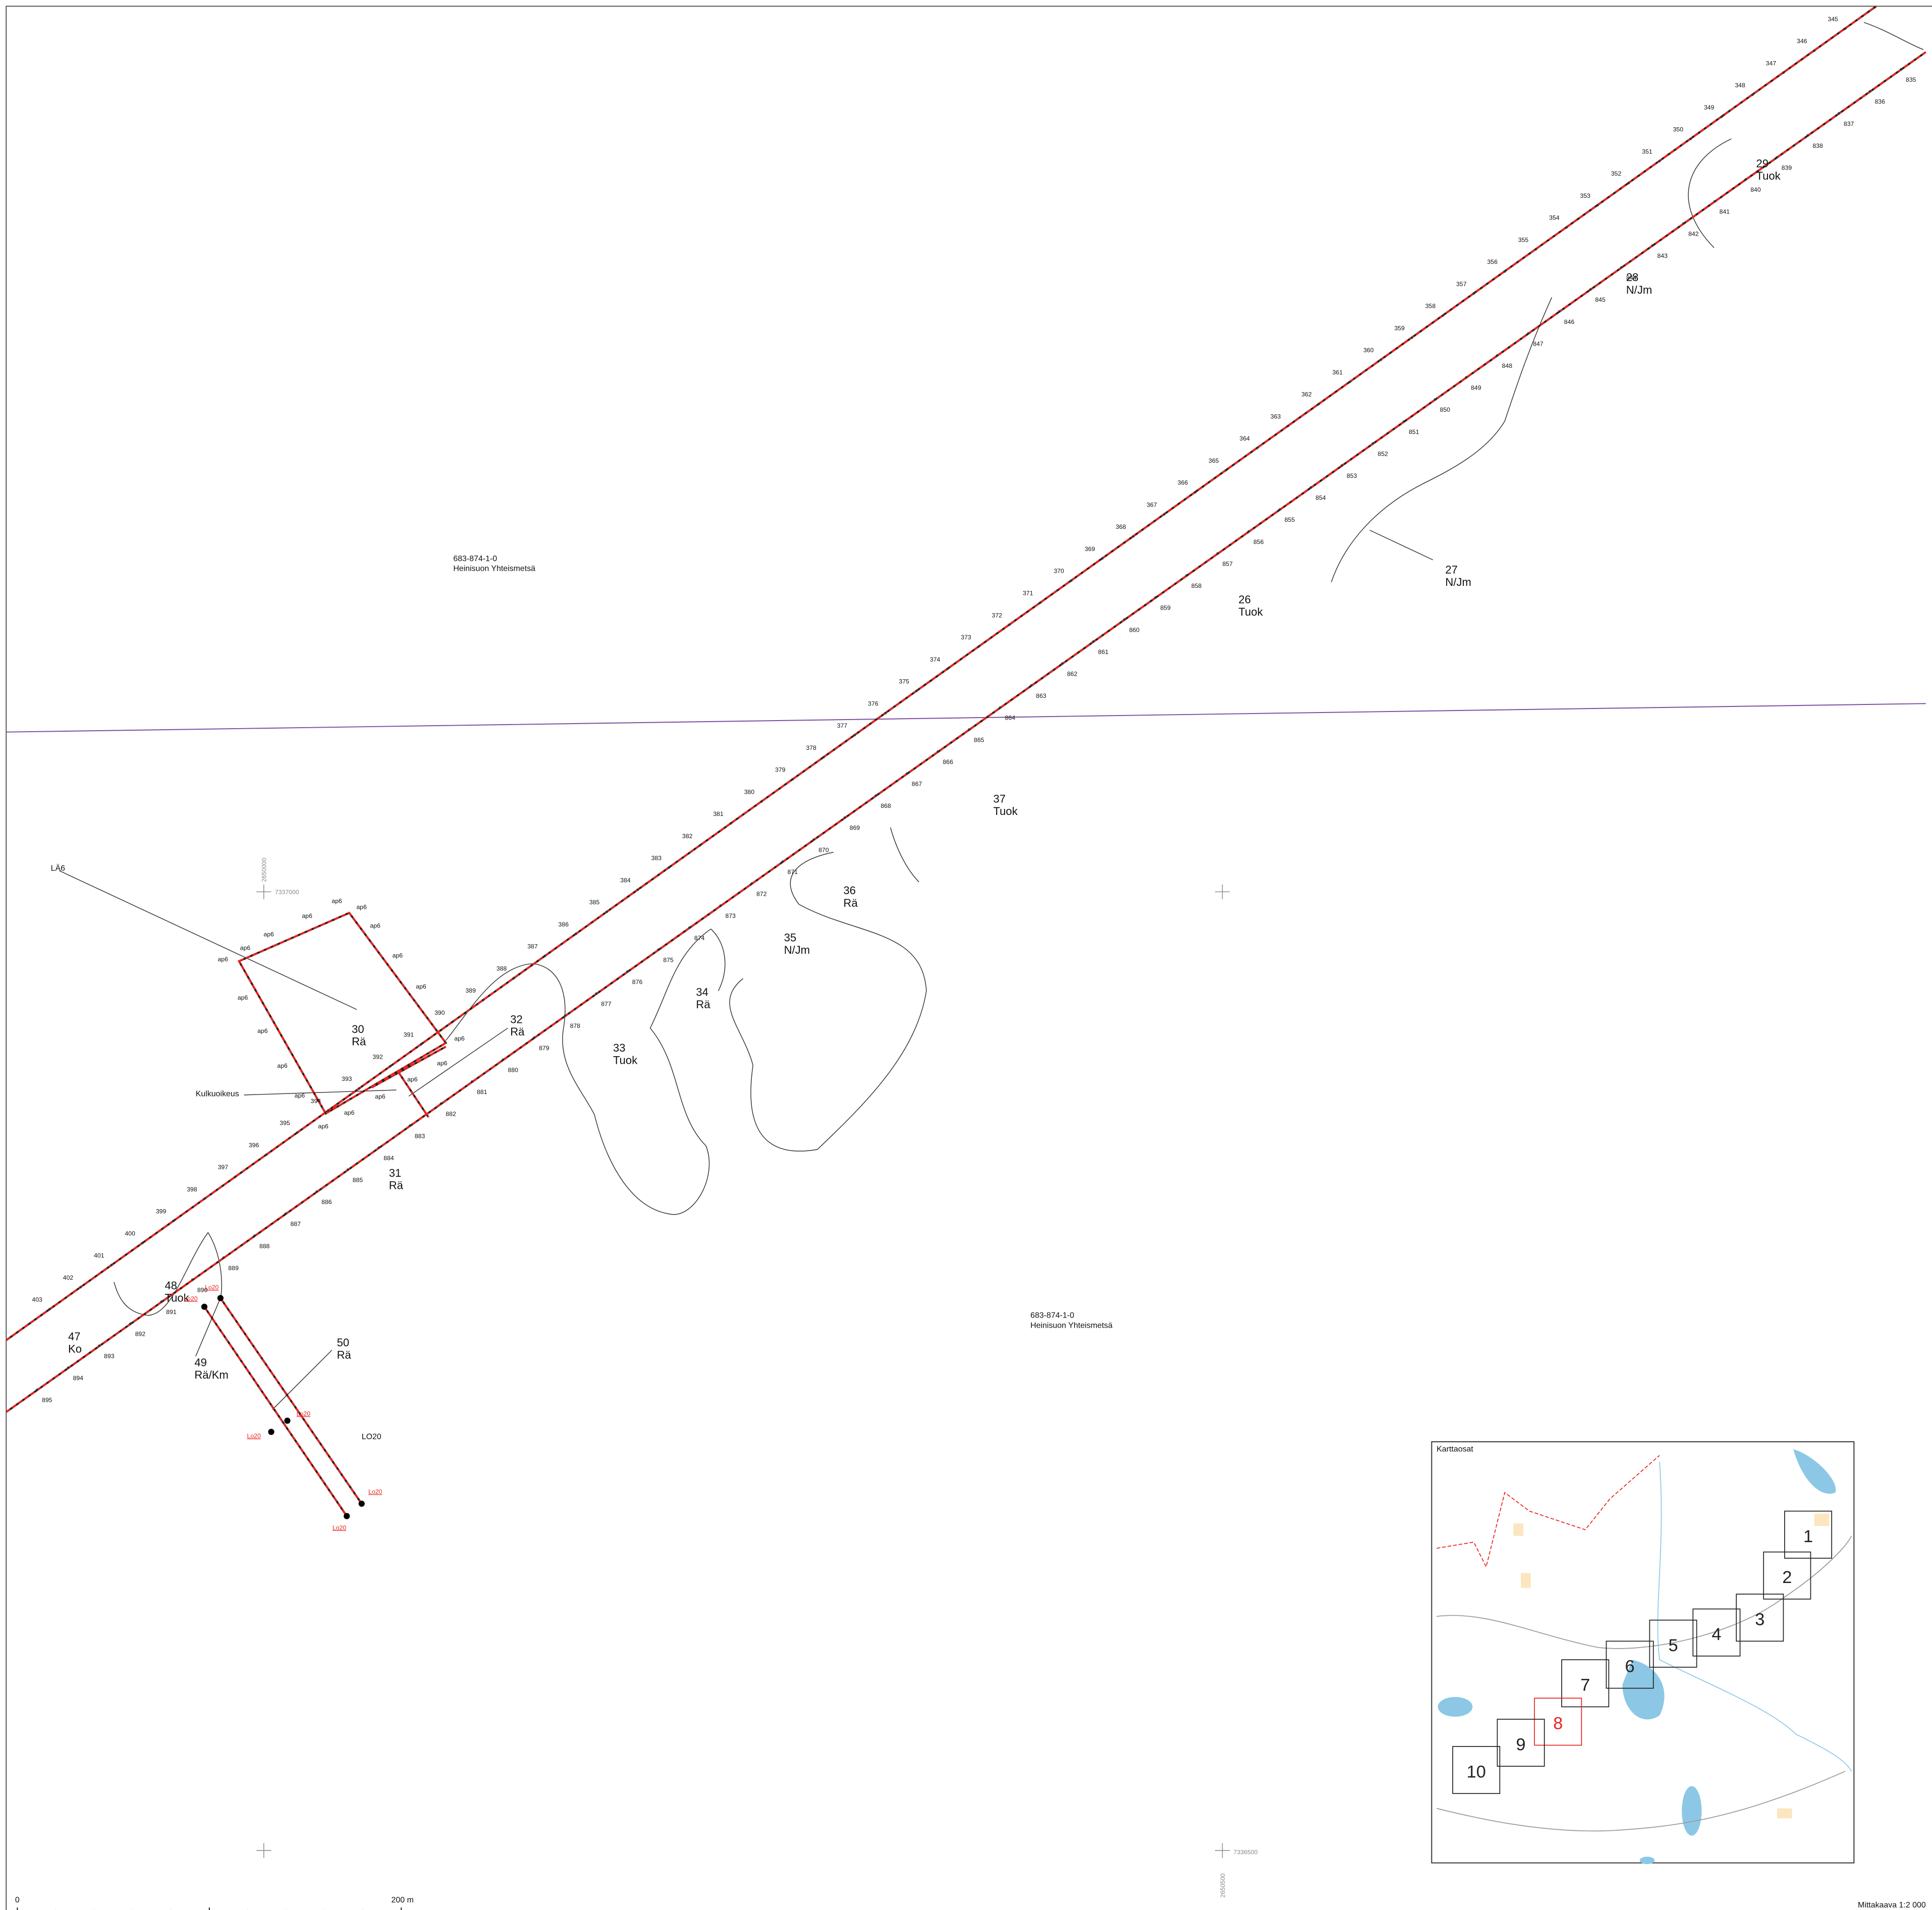 This screenshot has width=1932, height=1910. I want to click on road-points, so click(283, 1407).